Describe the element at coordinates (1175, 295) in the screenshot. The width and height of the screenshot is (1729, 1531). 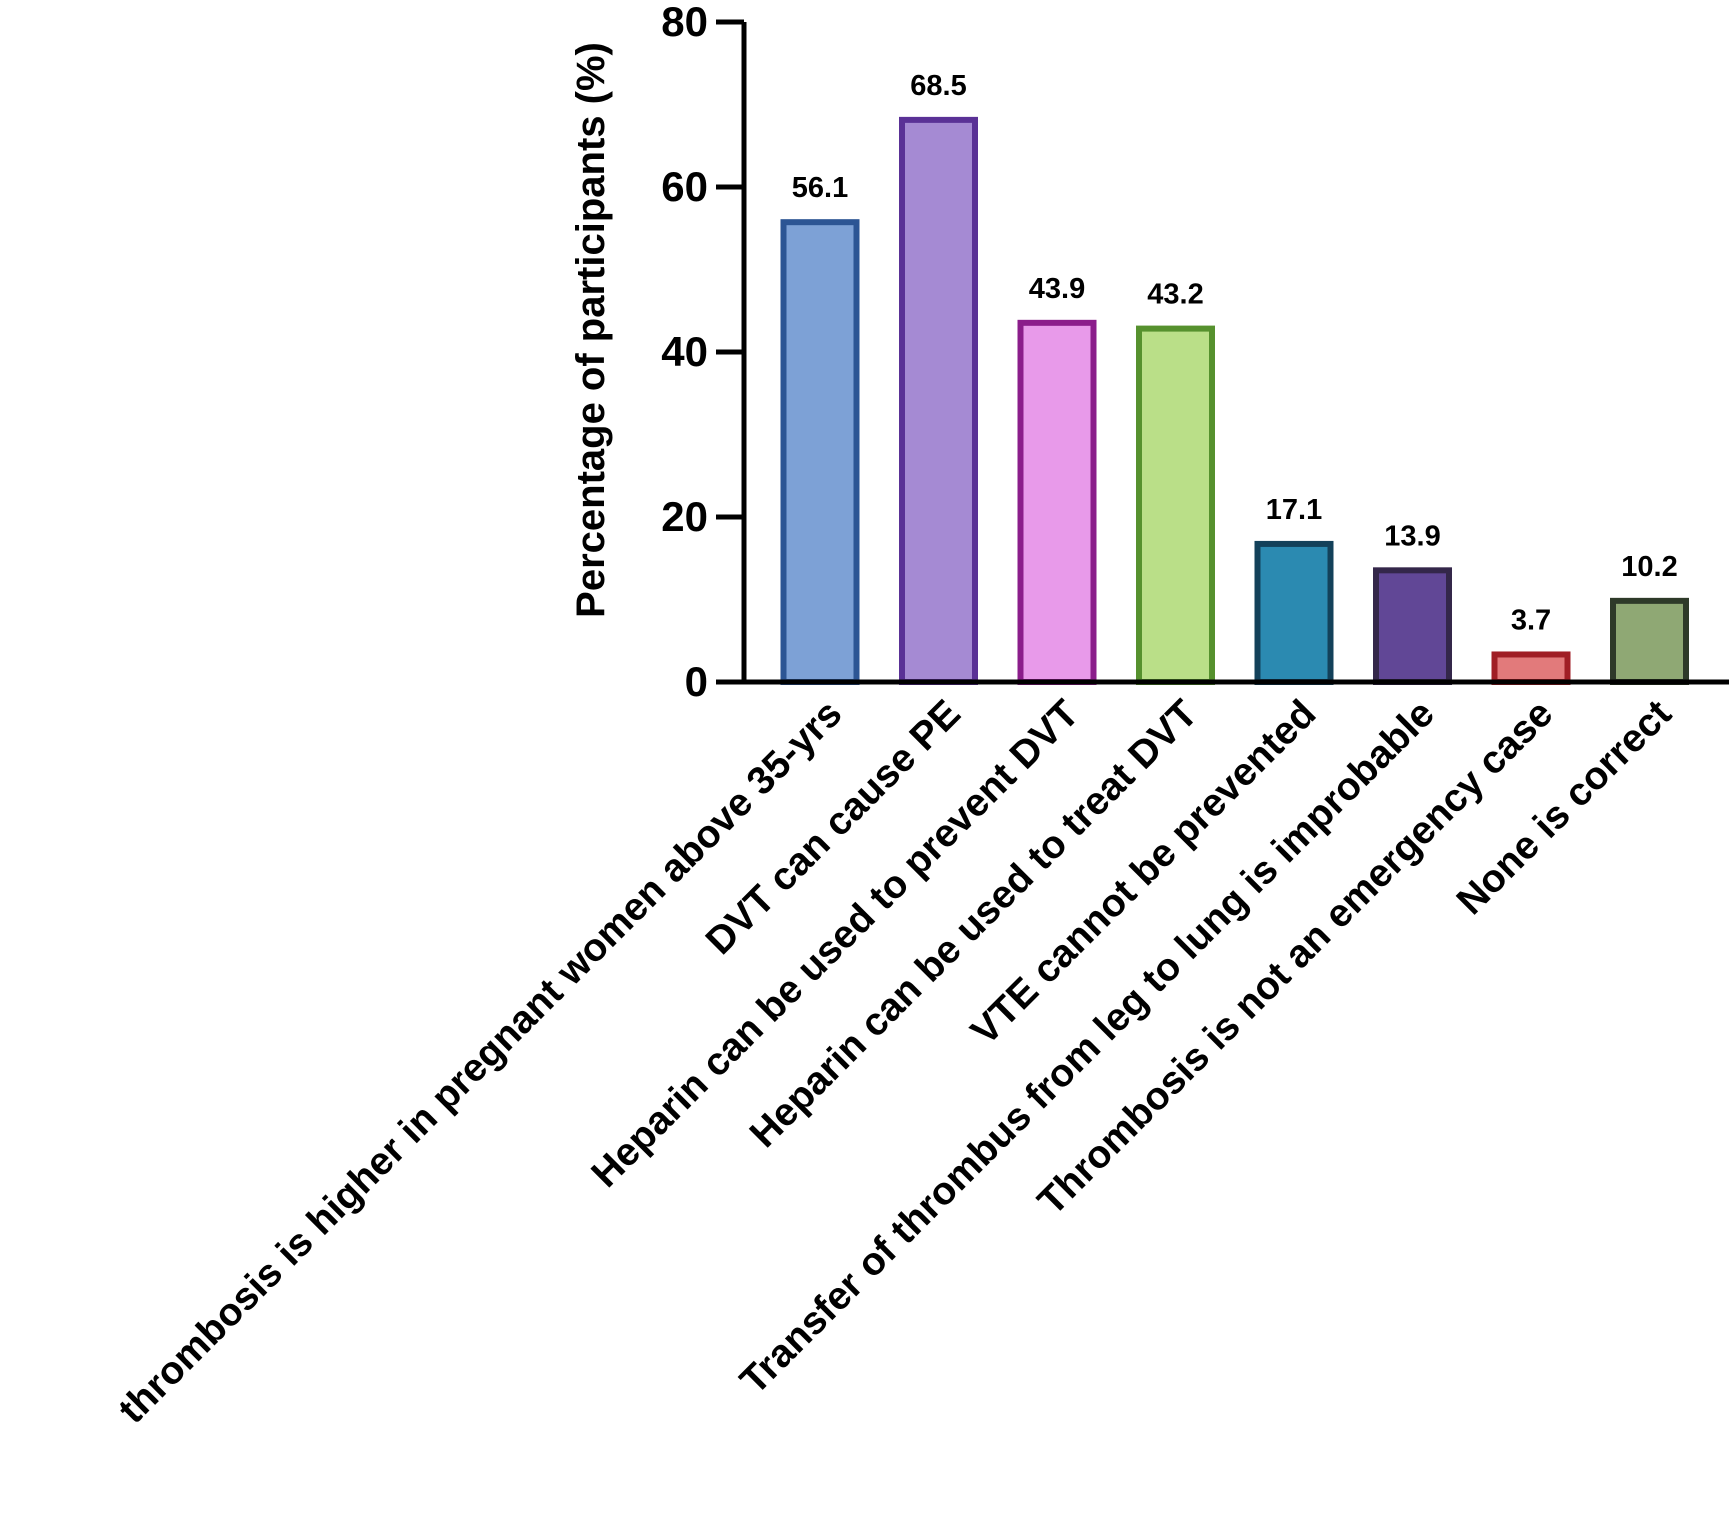
I see `data-label: 43.2` at that location.